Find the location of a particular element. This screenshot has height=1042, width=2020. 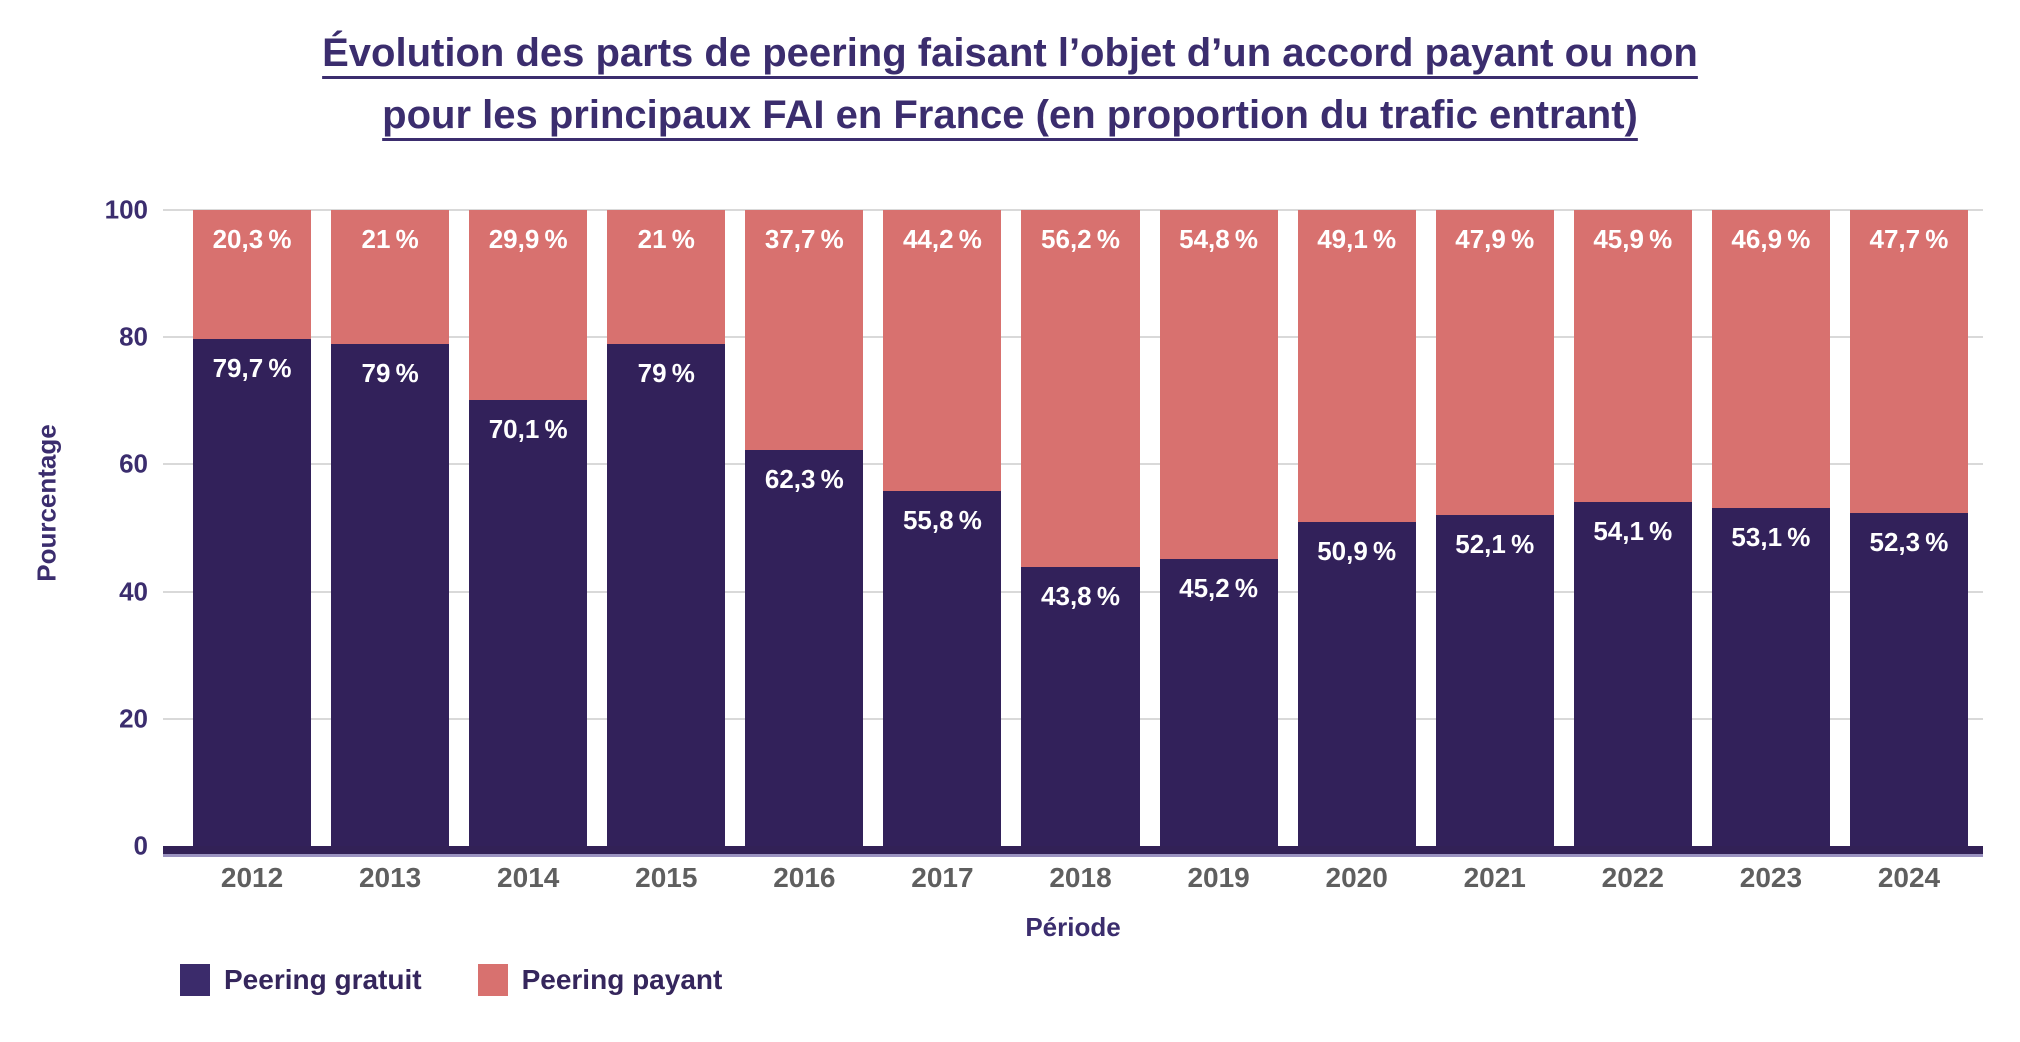

y-tick-label-100: 100 is located at coordinates (126, 209).